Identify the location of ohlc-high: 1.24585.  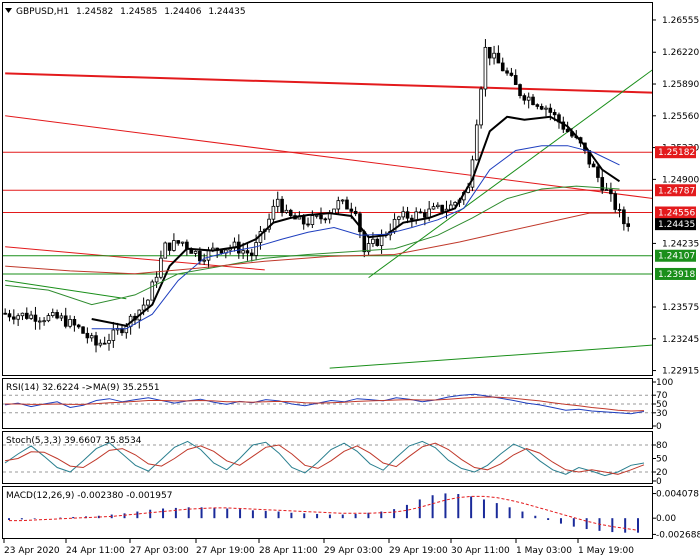
(138, 12).